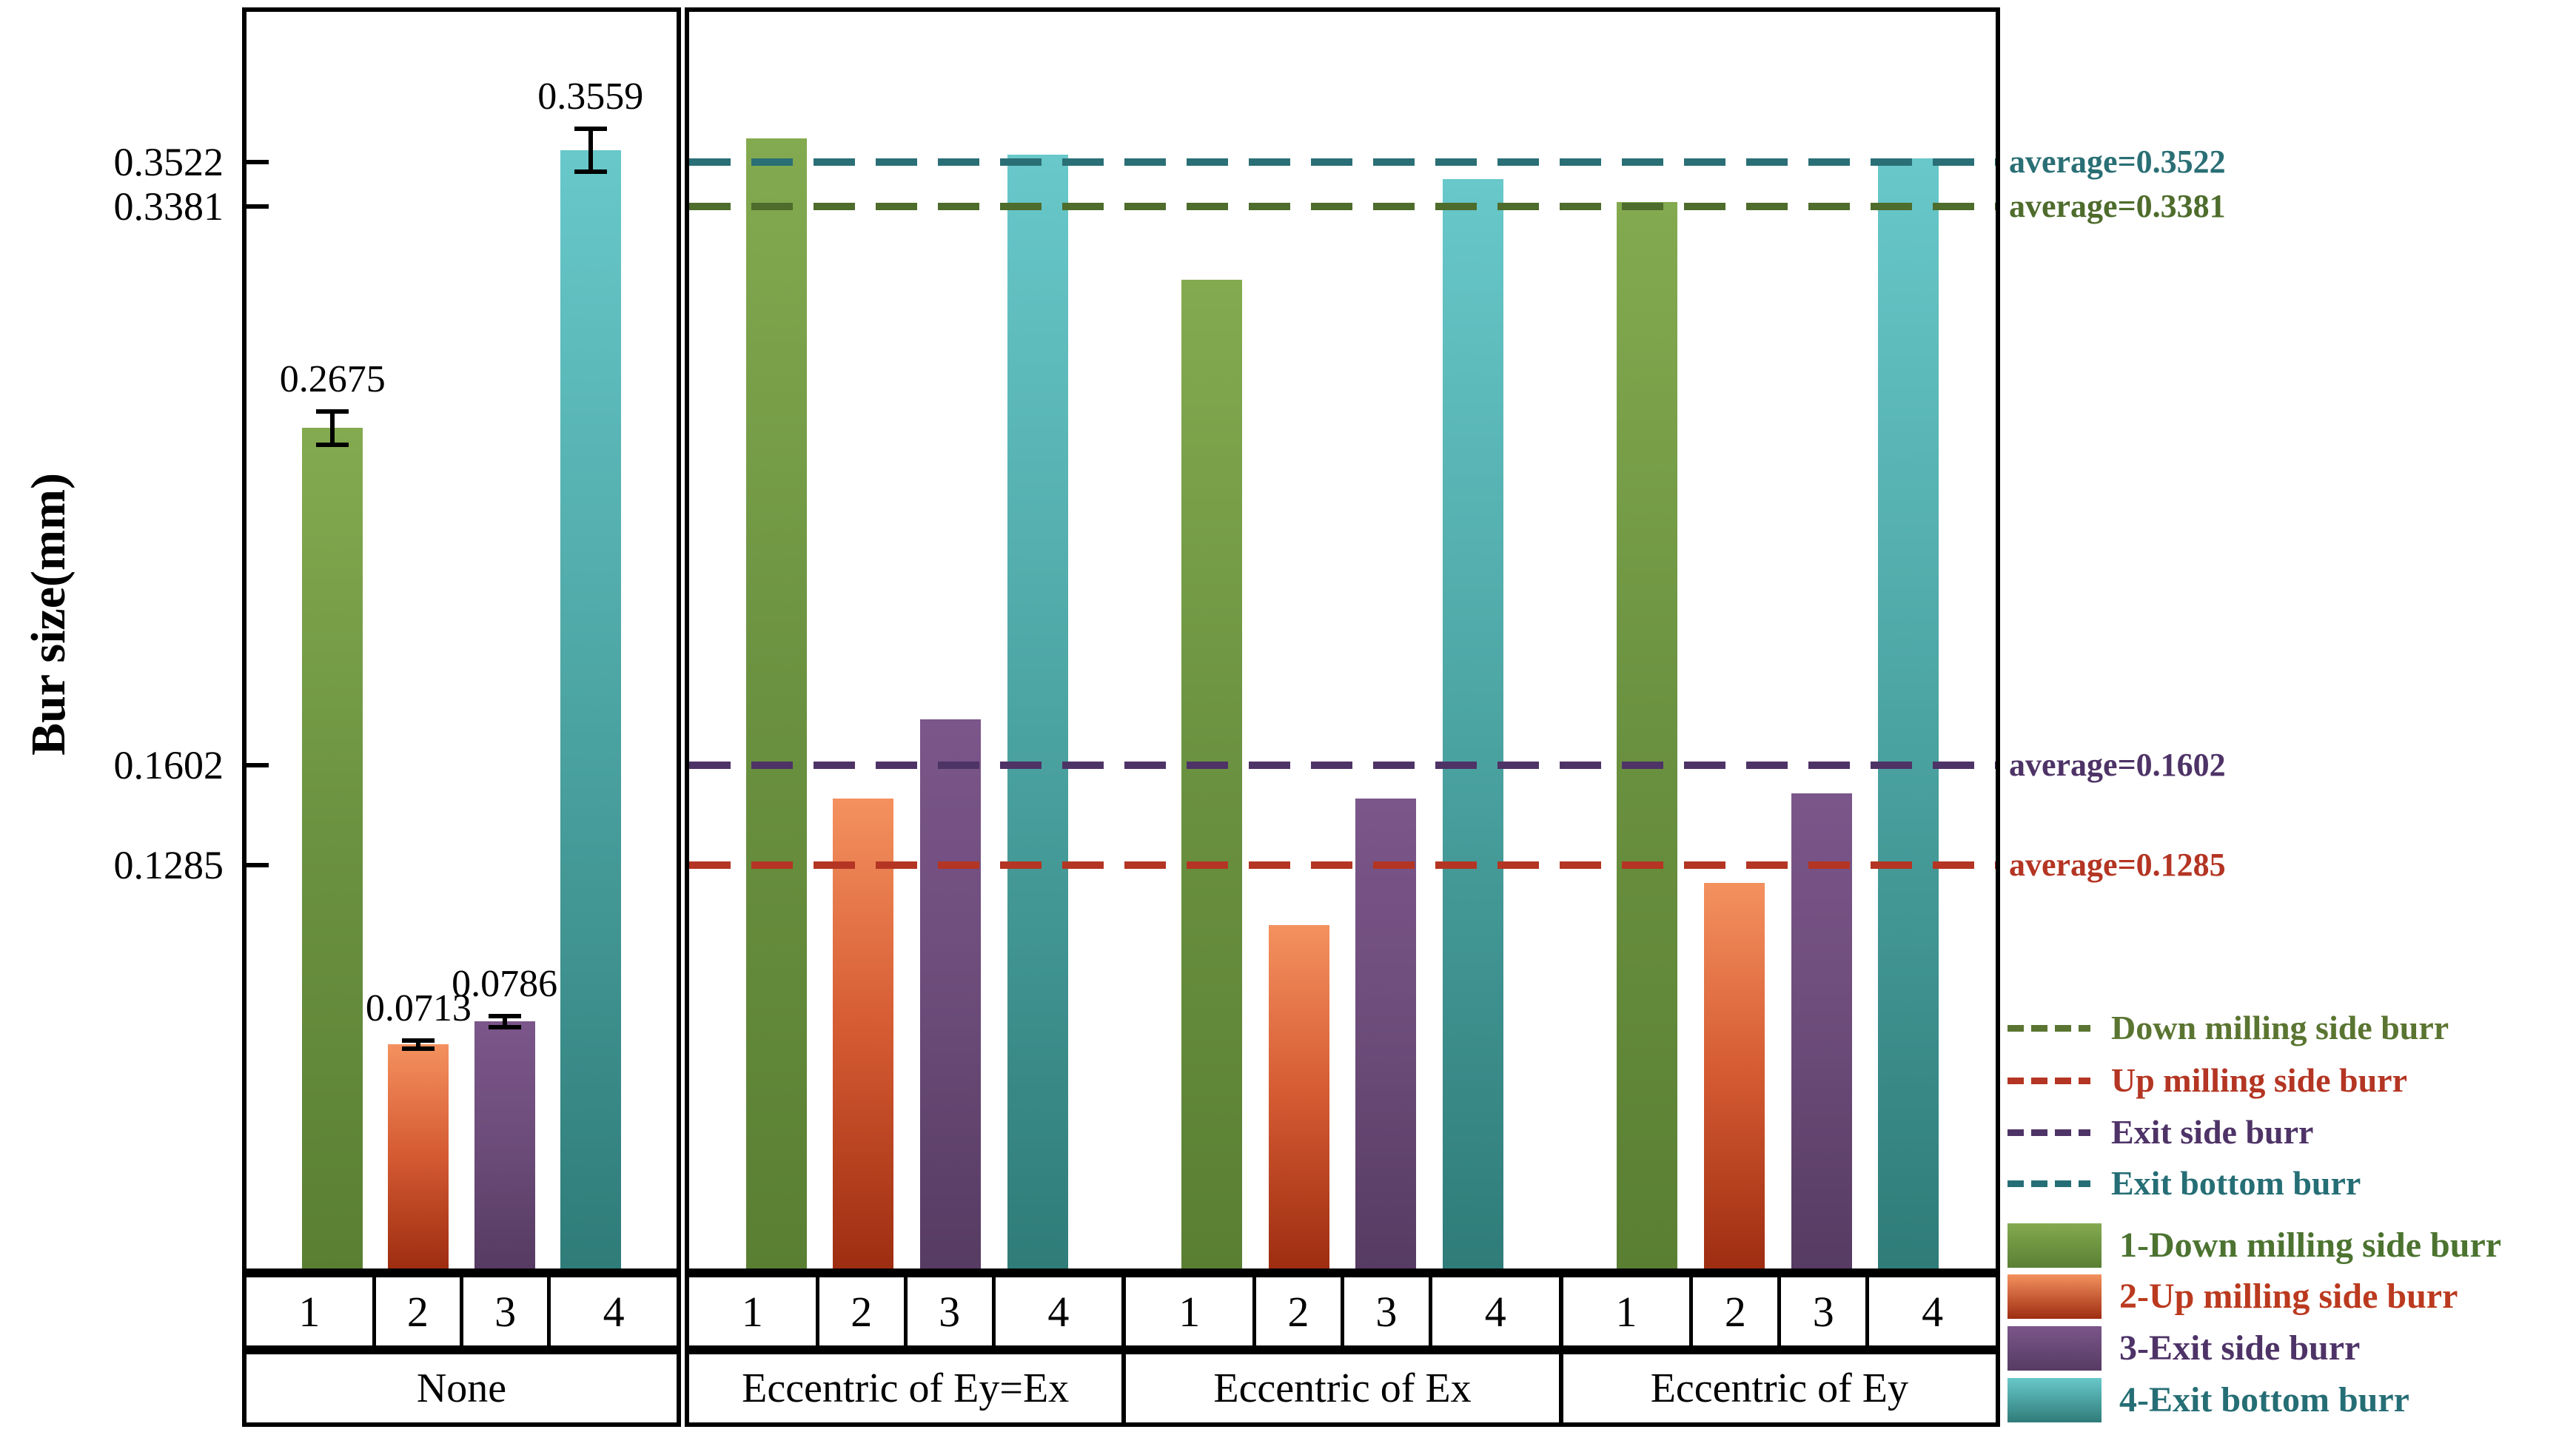 This screenshot has width=2576, height=1435. What do you see at coordinates (168, 864) in the screenshot?
I see `y-tick-label-0.1285: 0.1285` at bounding box center [168, 864].